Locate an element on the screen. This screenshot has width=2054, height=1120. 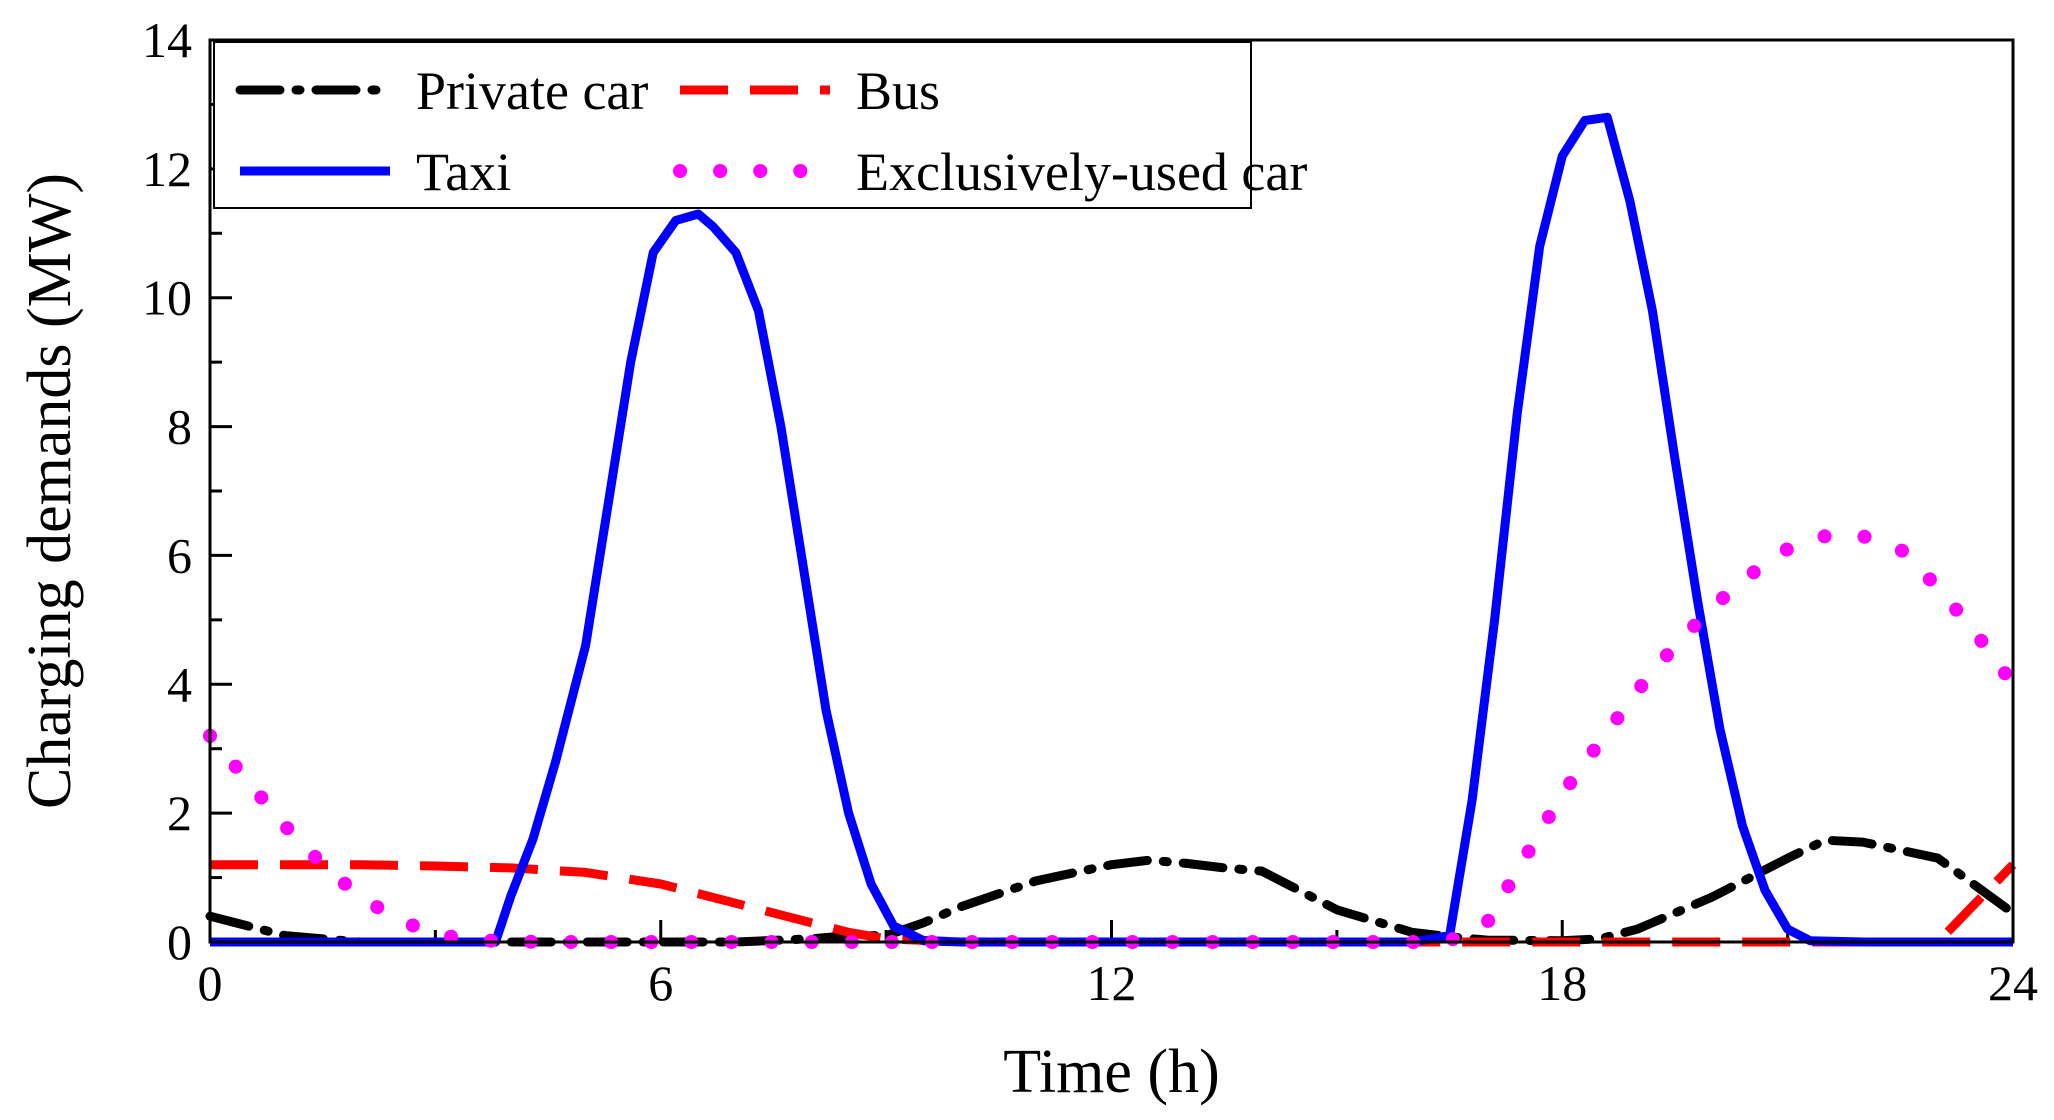
x-tick-label: 24 is located at coordinates (2013, 983).